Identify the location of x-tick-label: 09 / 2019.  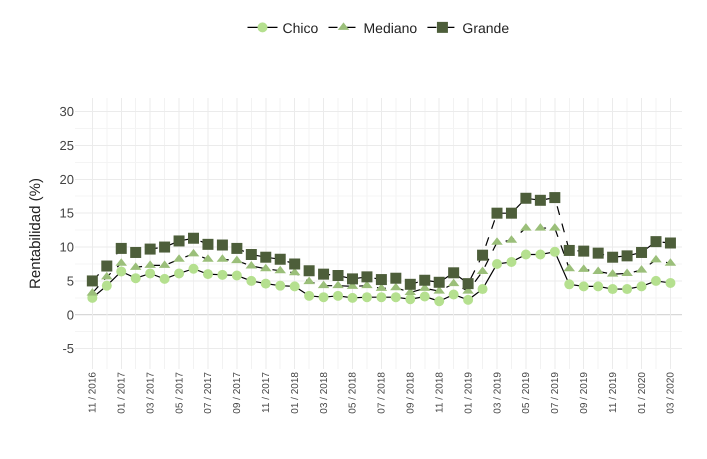
(584, 393).